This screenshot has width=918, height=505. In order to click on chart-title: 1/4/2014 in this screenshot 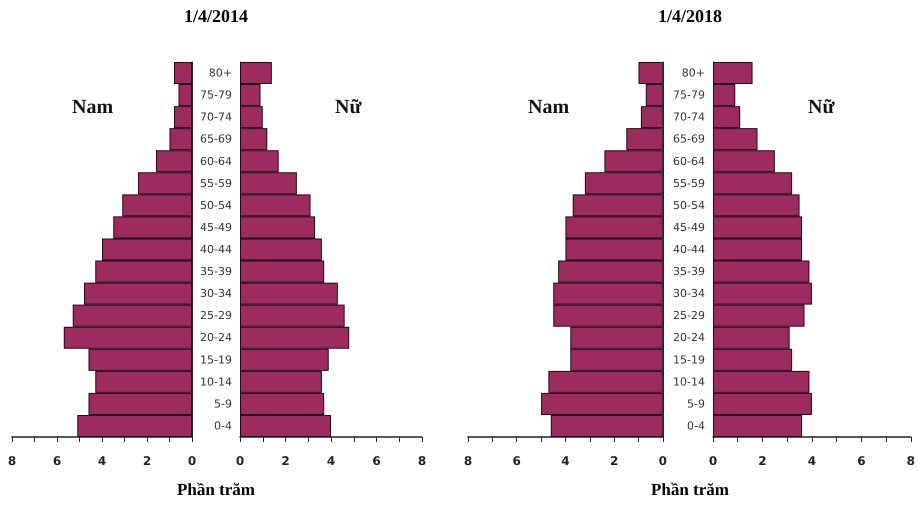, I will do `click(215, 16)`.